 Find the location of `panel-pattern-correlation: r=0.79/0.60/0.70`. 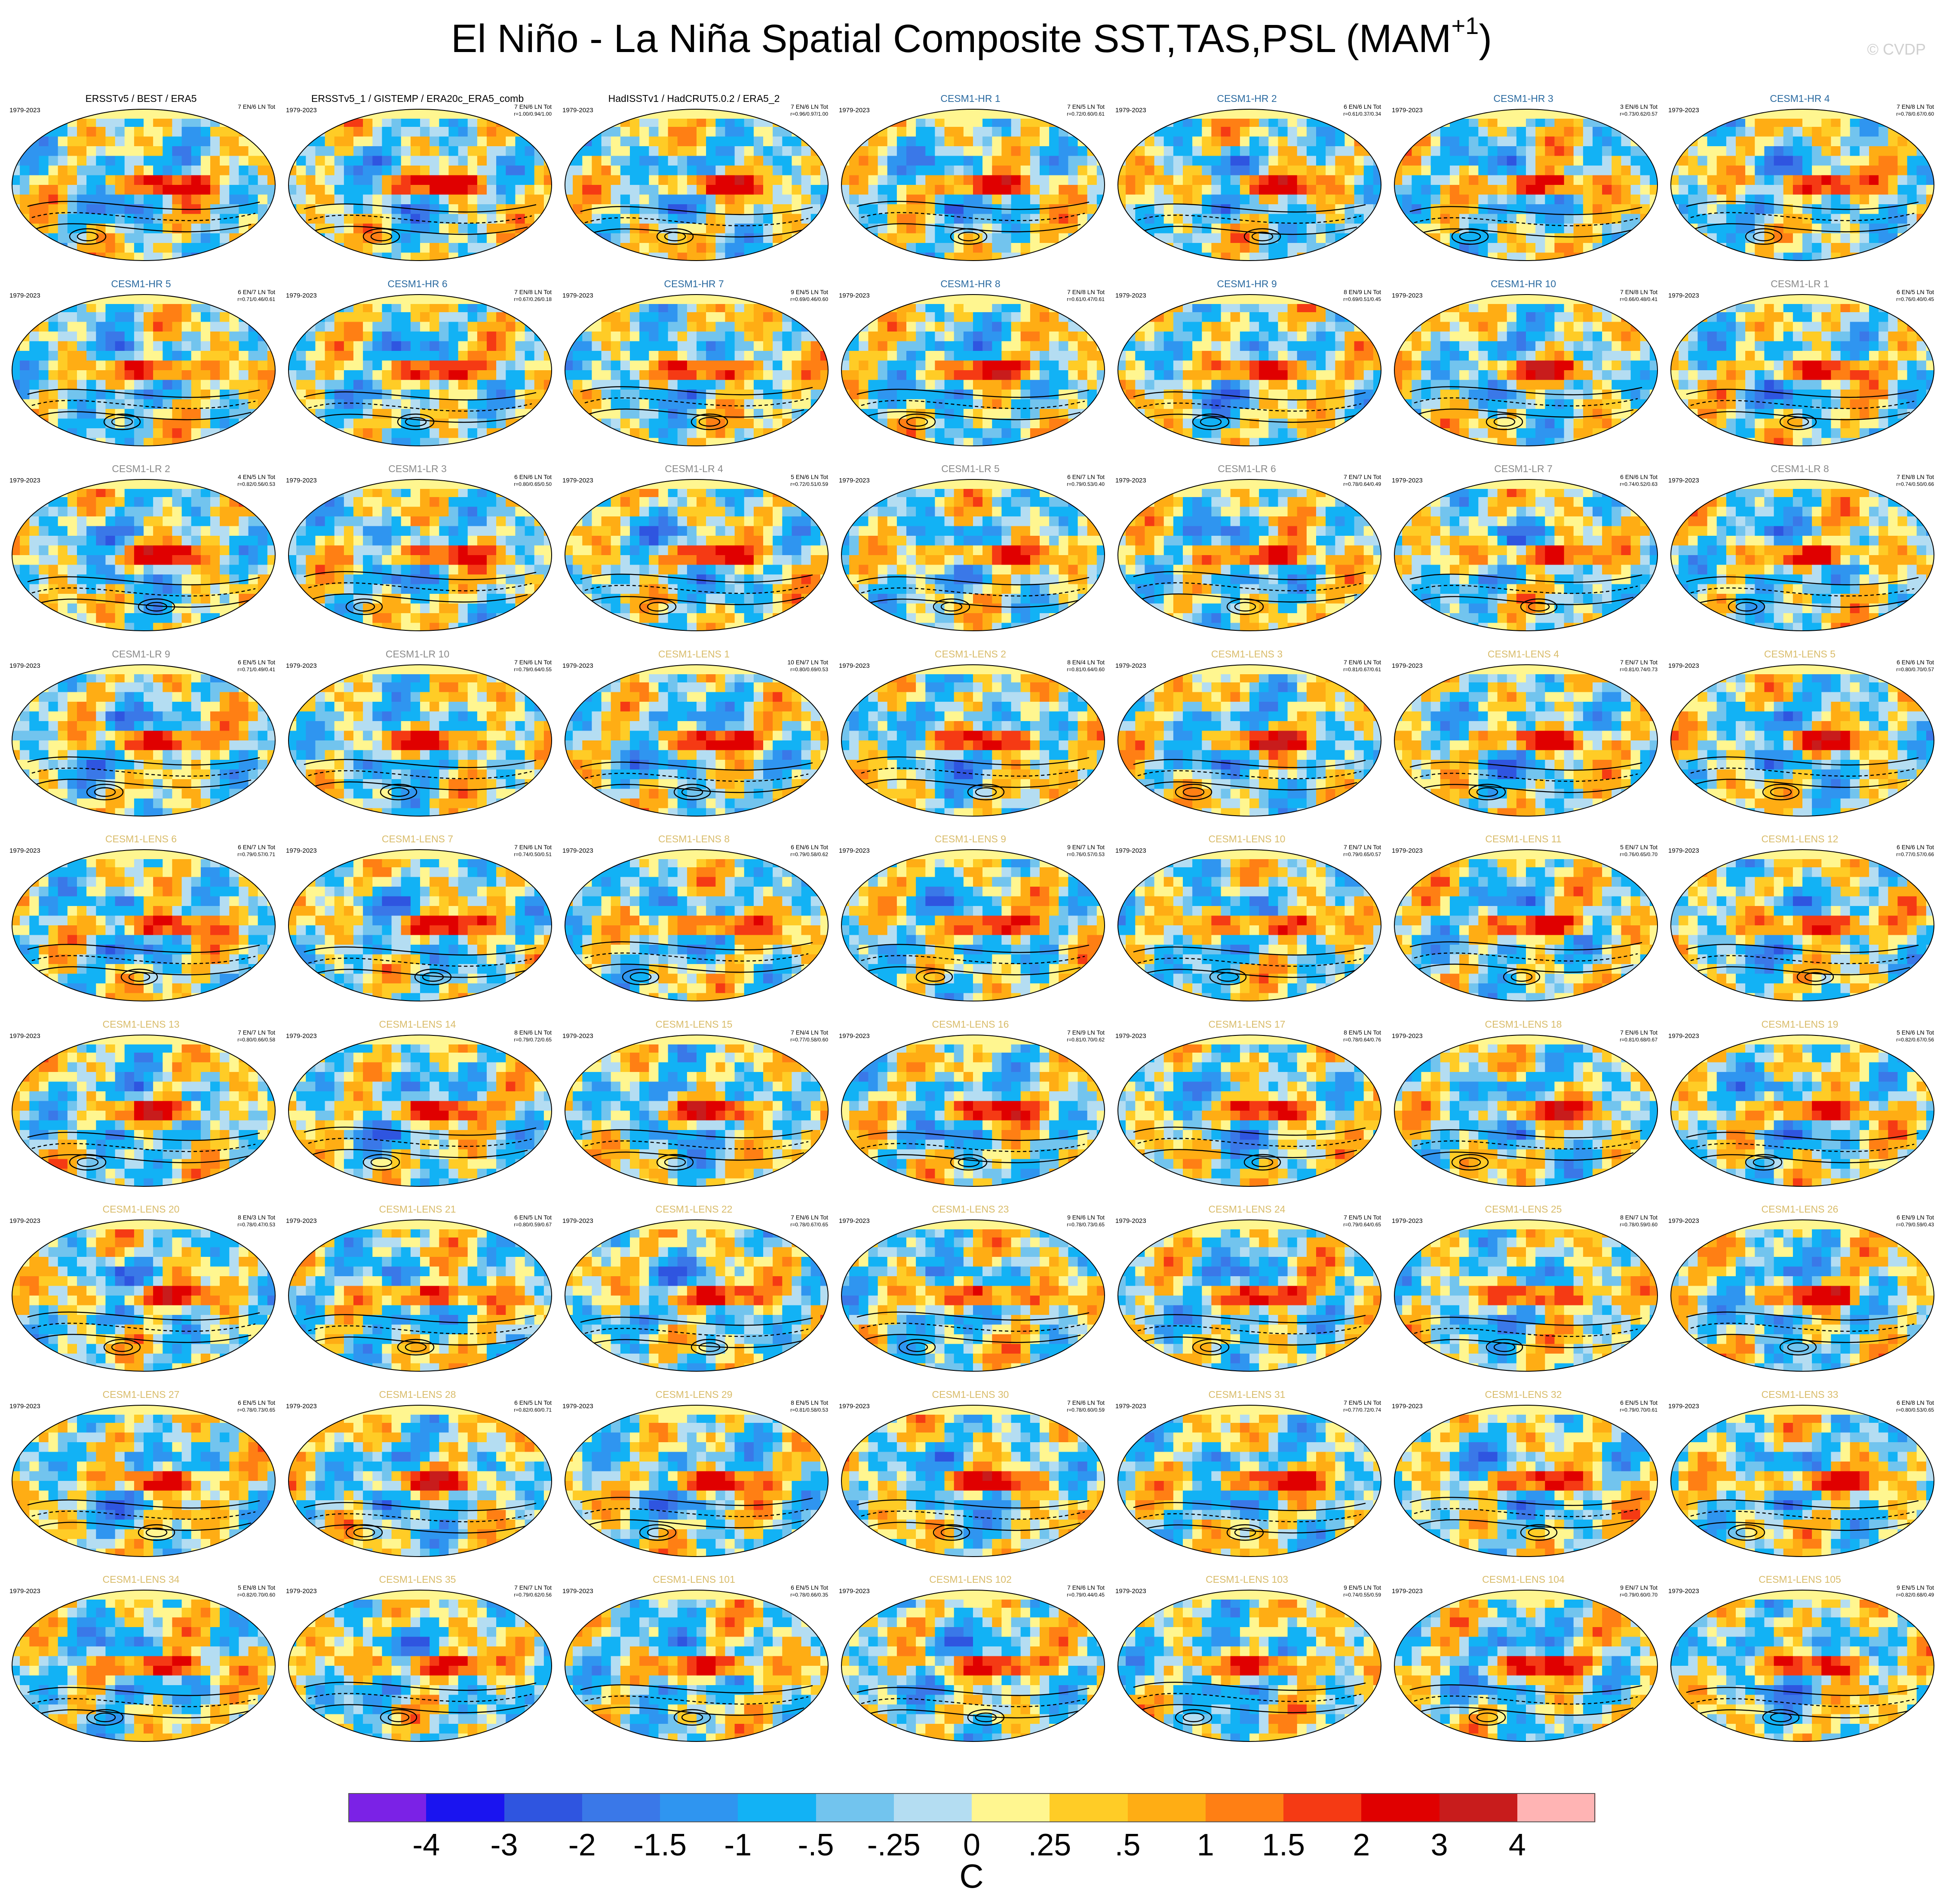

panel-pattern-correlation: r=0.79/0.60/0.70 is located at coordinates (1639, 1595).